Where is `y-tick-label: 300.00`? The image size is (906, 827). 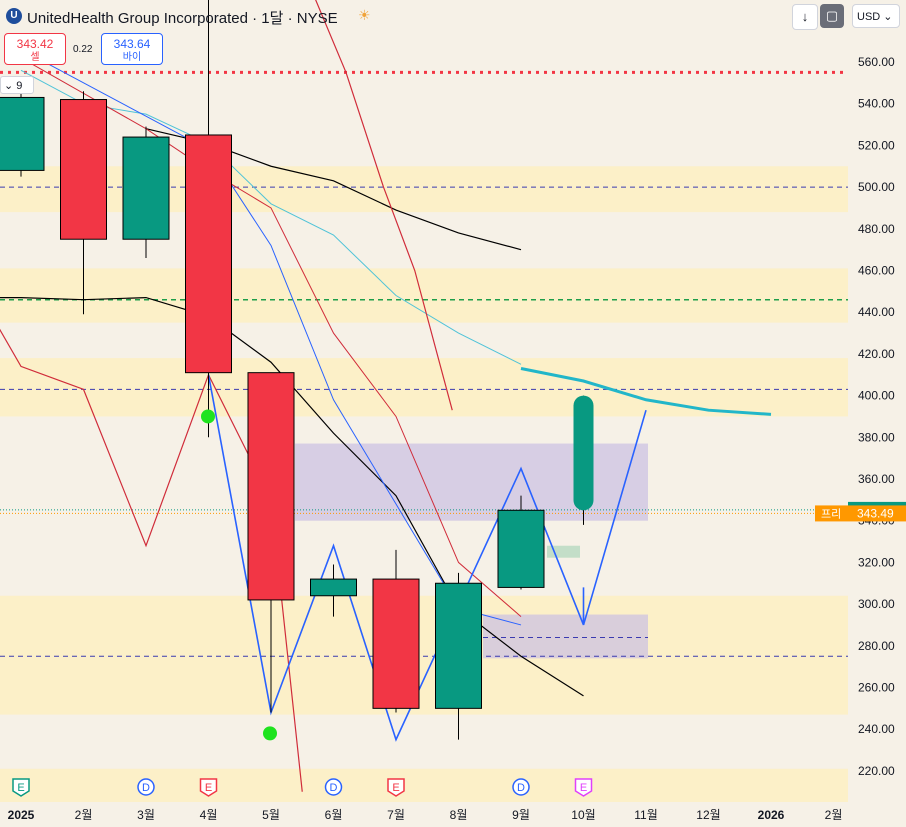 y-tick-label: 300.00 is located at coordinates (876, 604).